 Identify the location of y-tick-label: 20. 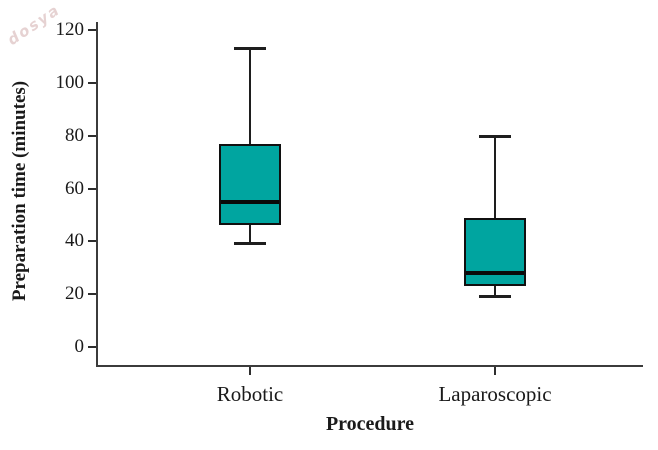
(74, 294).